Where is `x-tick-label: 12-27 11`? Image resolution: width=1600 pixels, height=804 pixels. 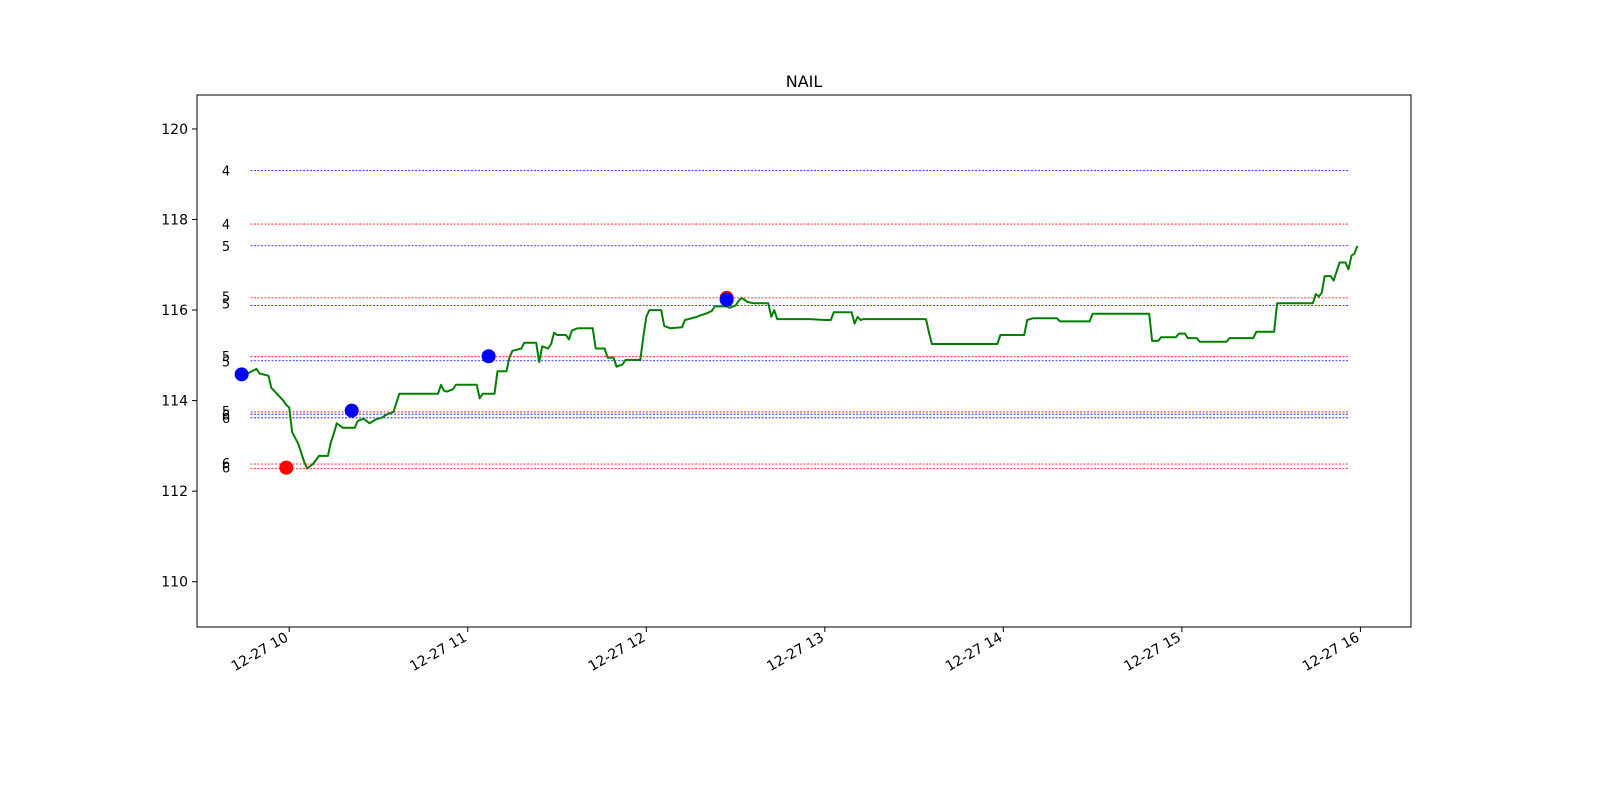 x-tick-label: 12-27 11 is located at coordinates (438, 652).